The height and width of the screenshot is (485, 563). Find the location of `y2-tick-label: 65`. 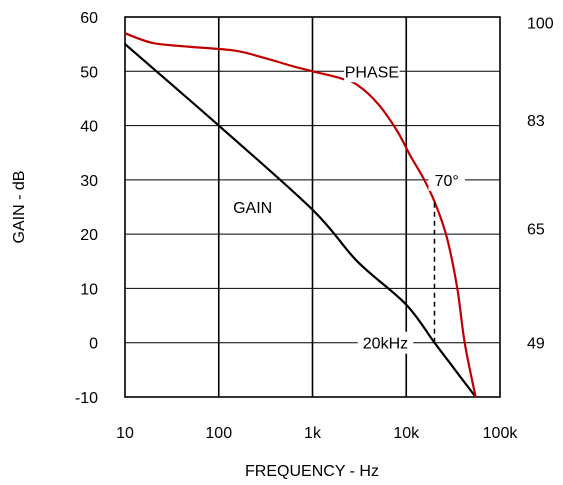

y2-tick-label: 65 is located at coordinates (536, 230).